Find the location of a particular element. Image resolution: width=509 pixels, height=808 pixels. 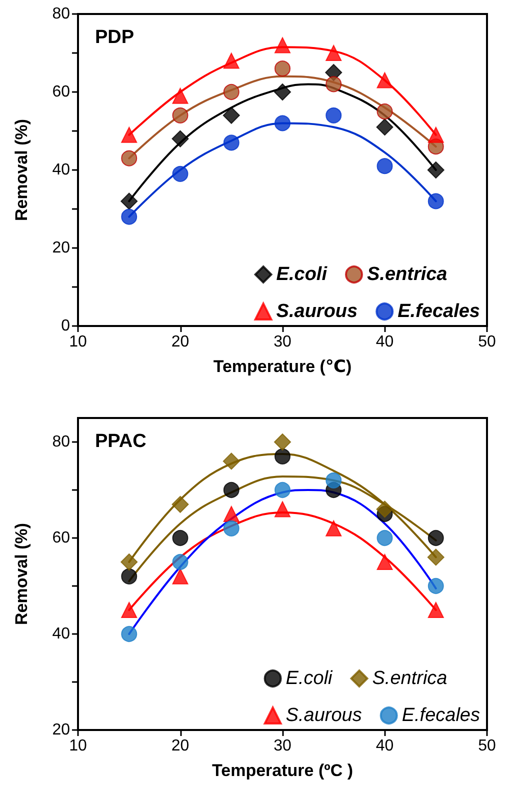

annotation: PDP is located at coordinates (114, 37).